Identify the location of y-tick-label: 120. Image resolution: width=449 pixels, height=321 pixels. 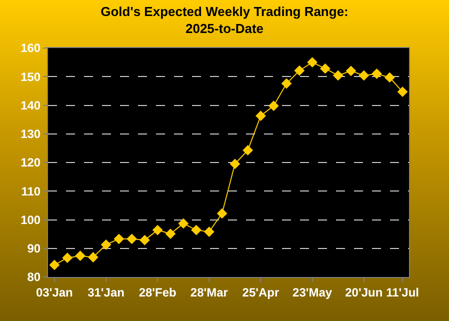
(30, 163).